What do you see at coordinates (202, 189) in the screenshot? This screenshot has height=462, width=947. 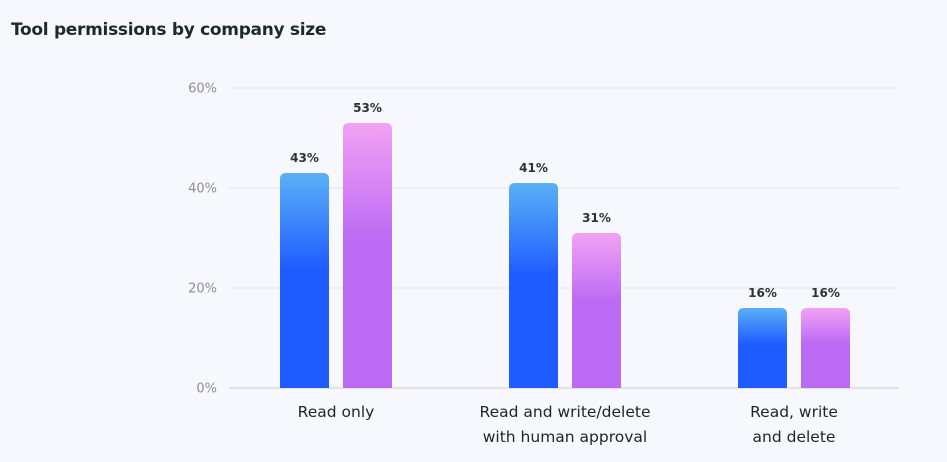 I see `y-tick-label: 40%` at bounding box center [202, 189].